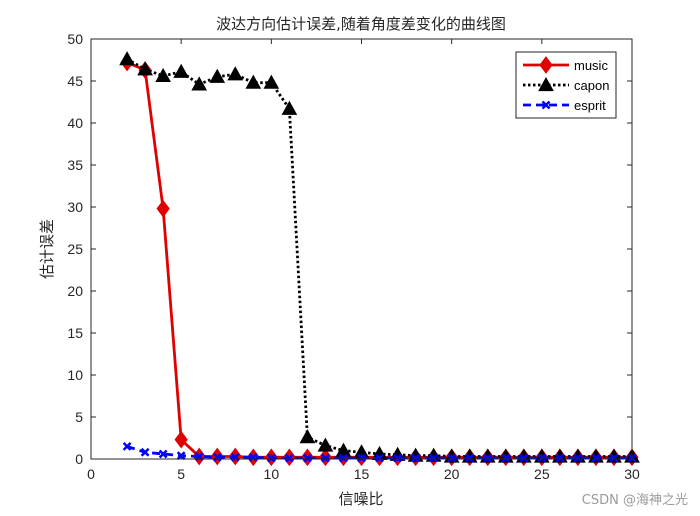 Image resolution: width=700 pixels, height=516 pixels. Describe the element at coordinates (75, 81) in the screenshot. I see `y-tick-label: 45` at that location.